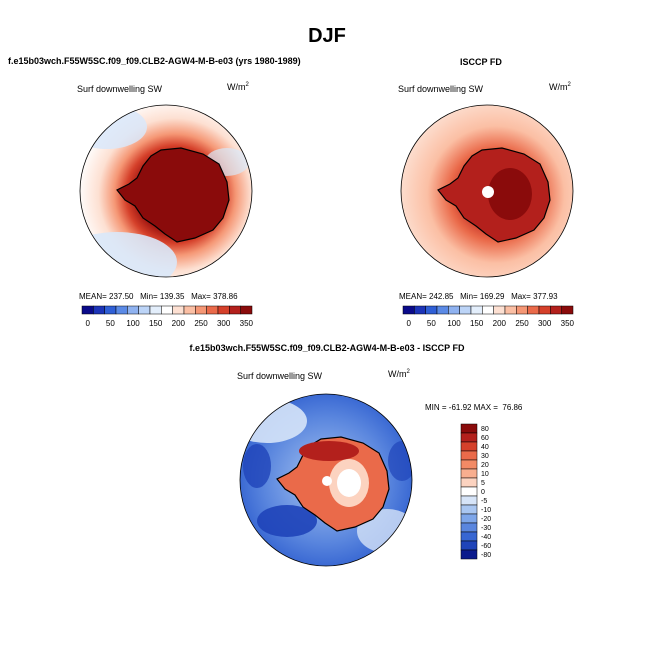  I want to click on map1-stats: MEAN= 237.50 Min= 139.35 Max= 378.86, so click(158, 296).